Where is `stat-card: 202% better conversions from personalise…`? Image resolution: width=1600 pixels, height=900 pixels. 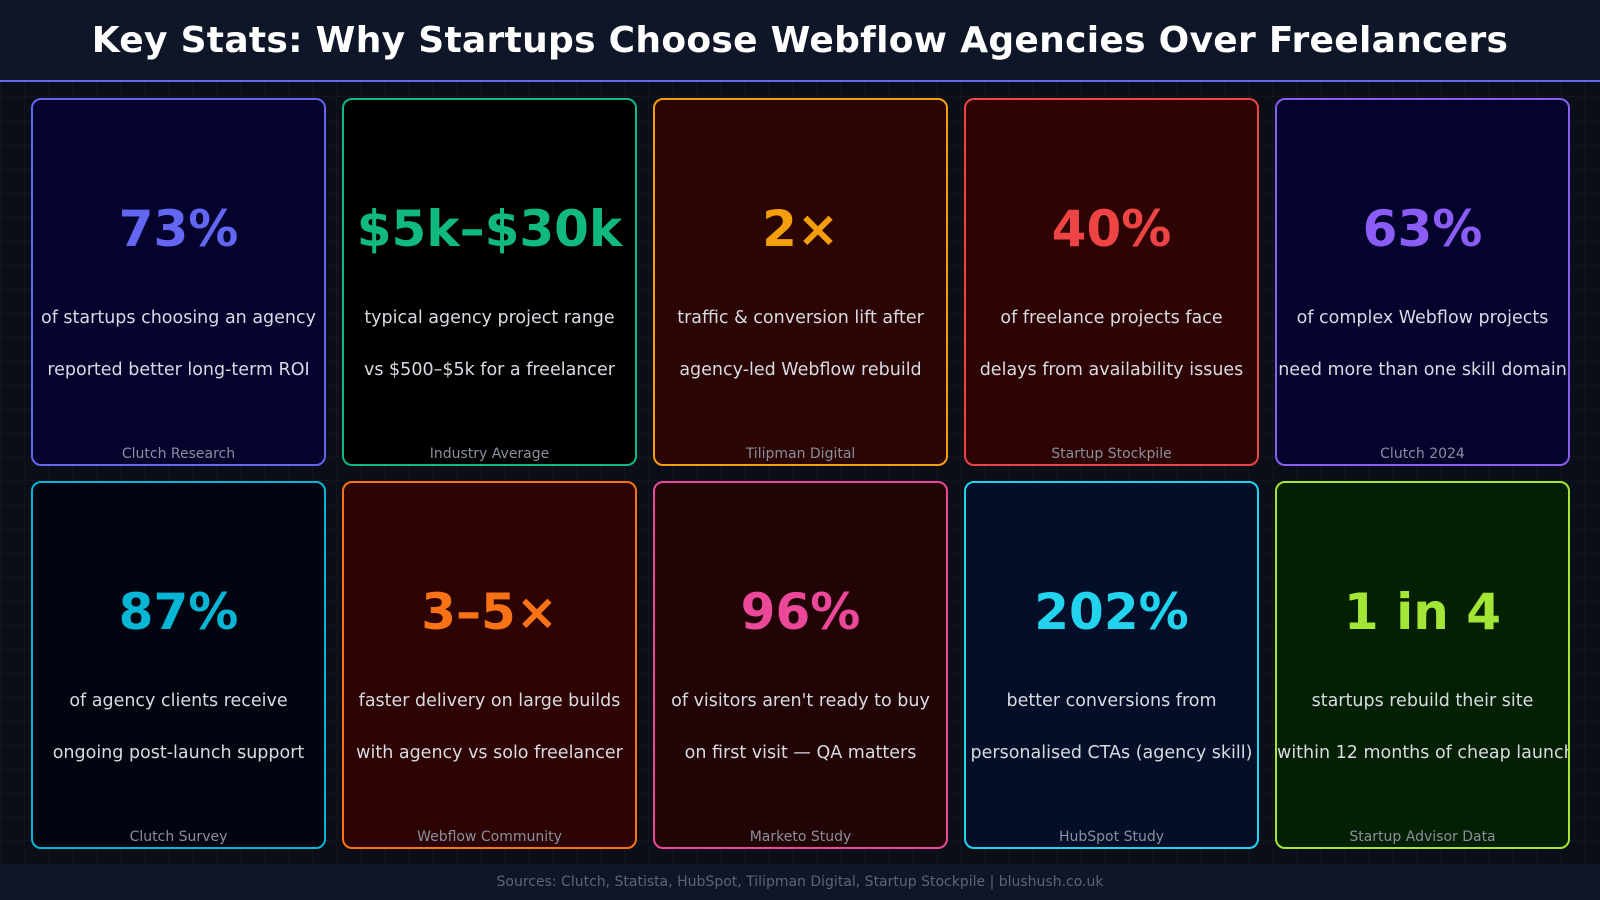 stat-card: 202% better conversions from personalise… is located at coordinates (1111, 665).